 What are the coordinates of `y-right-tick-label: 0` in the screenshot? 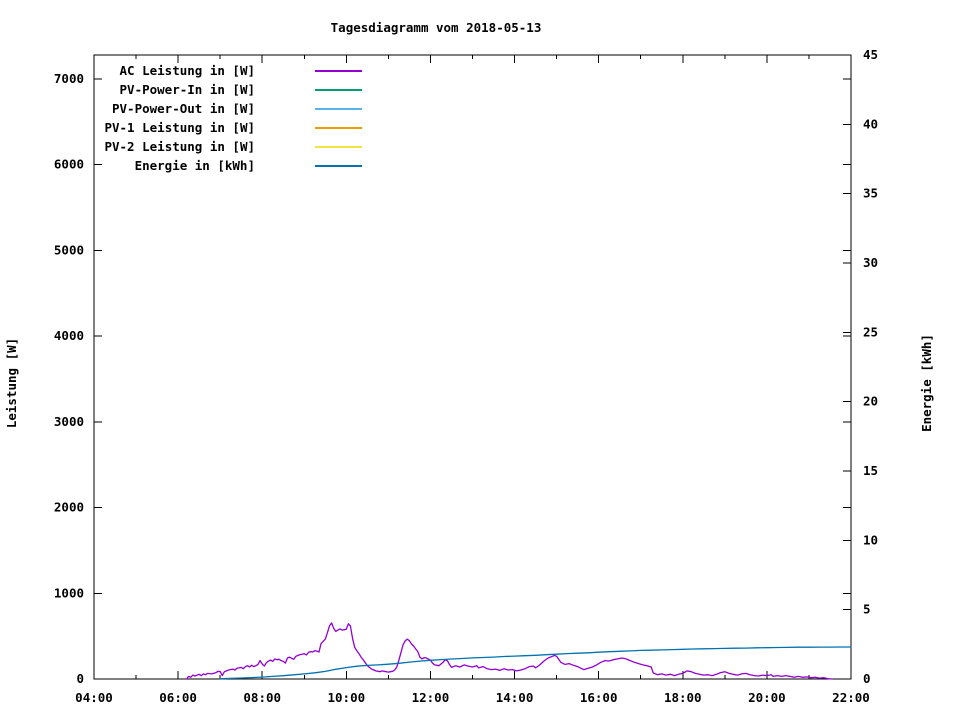 It's located at (867, 678).